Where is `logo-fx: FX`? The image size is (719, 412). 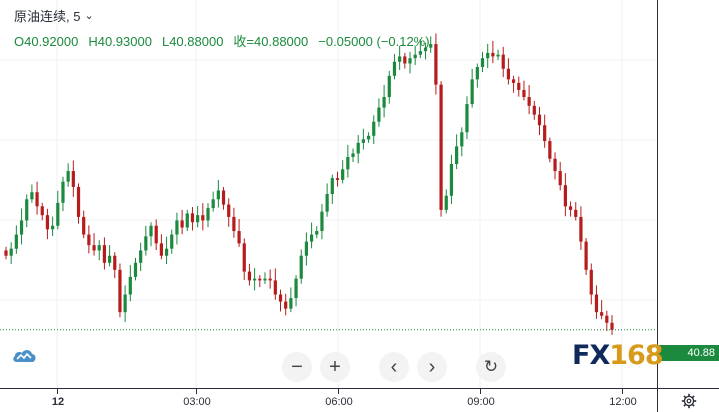
logo-fx: FX is located at coordinates (591, 355).